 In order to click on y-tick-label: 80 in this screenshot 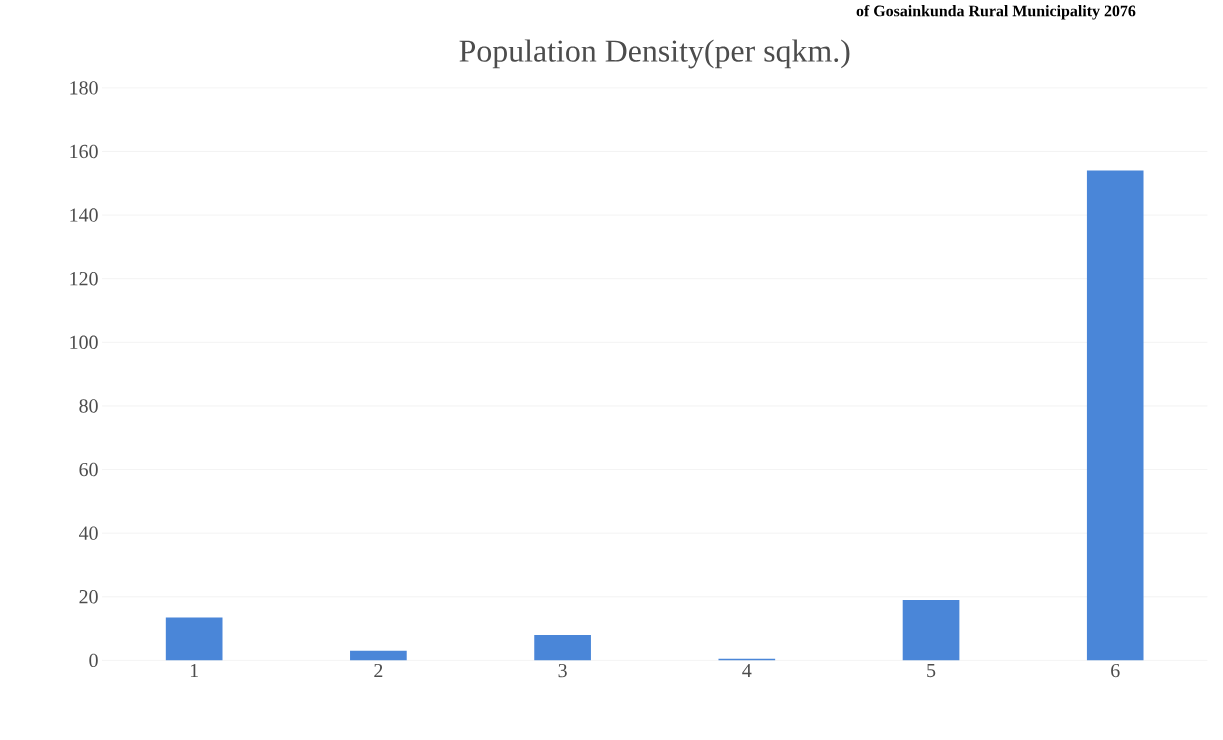, I will do `click(88, 406)`.